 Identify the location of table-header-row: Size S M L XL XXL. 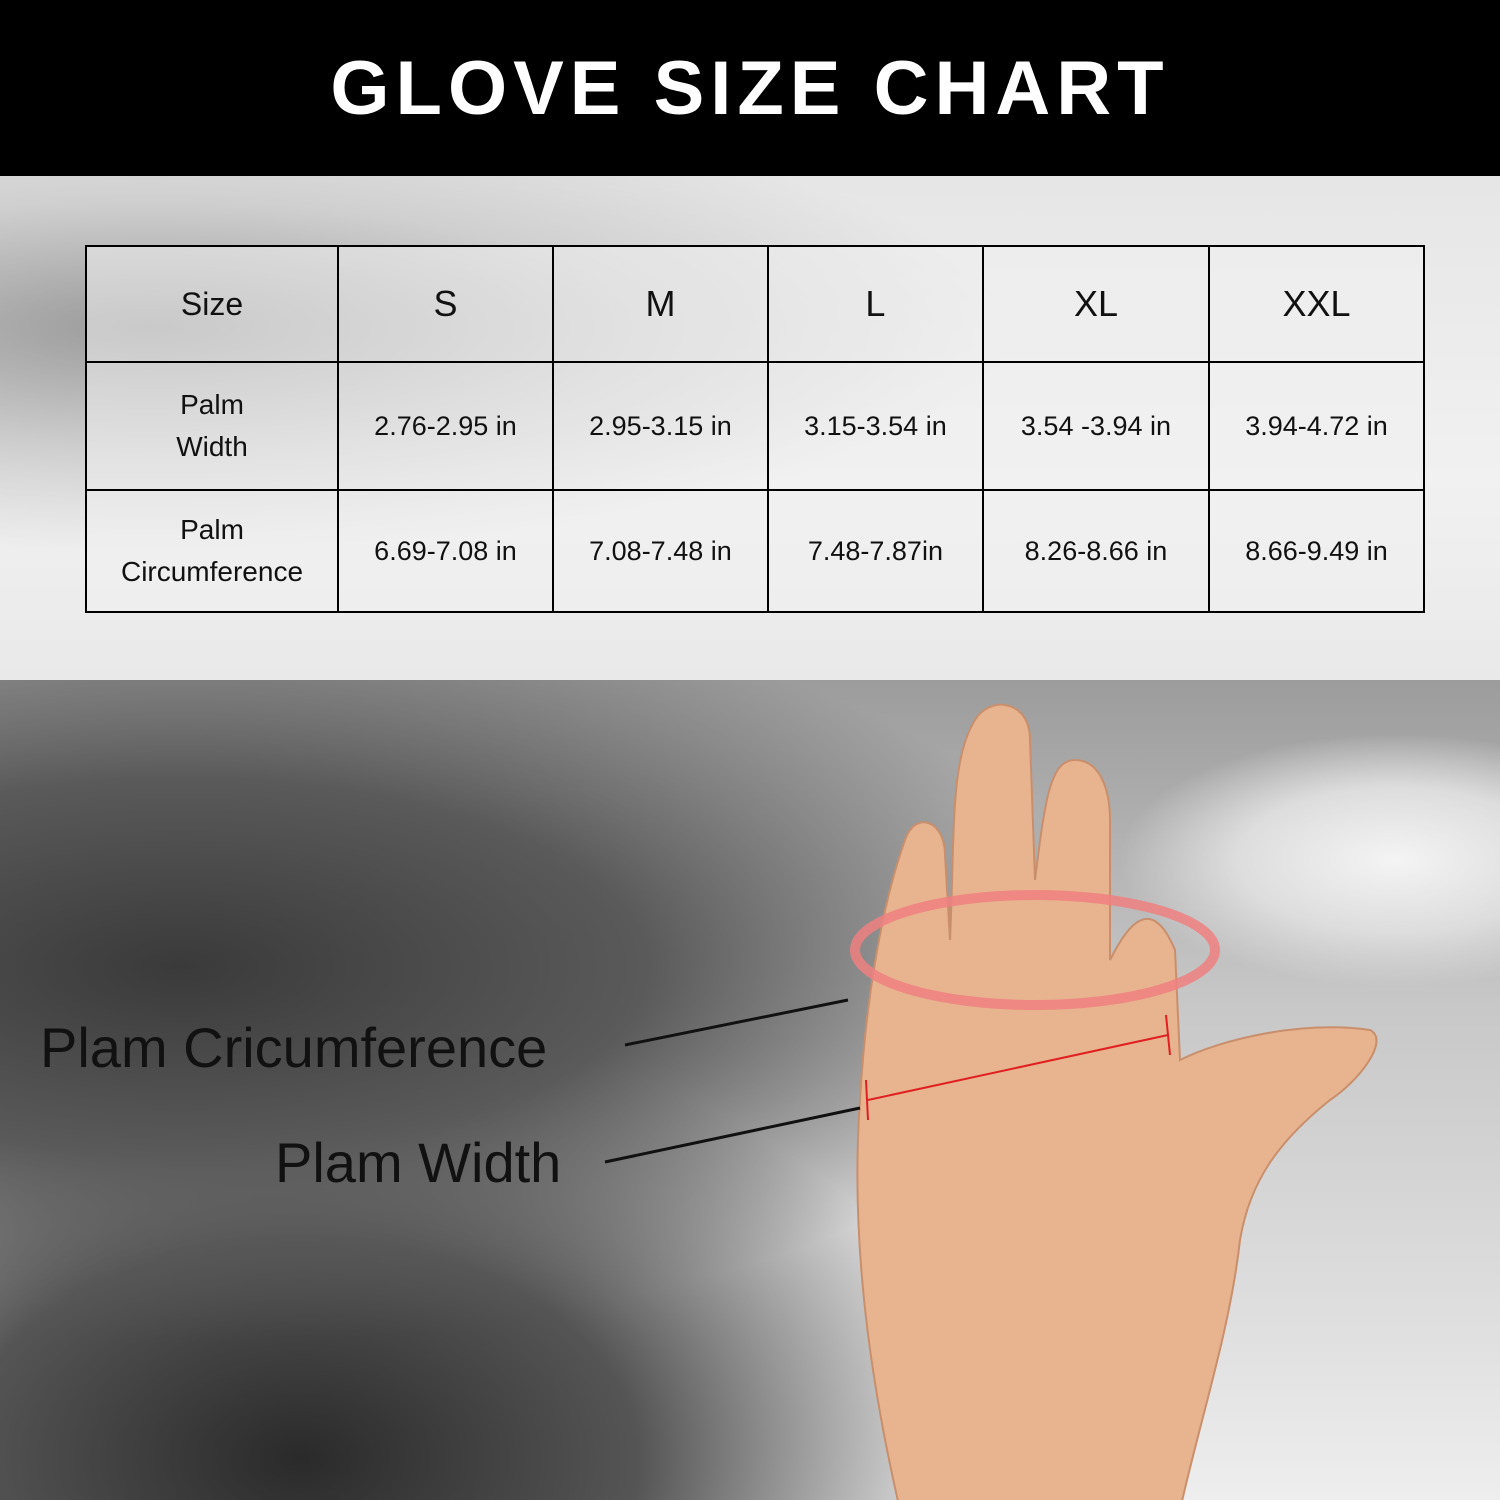
(755, 304).